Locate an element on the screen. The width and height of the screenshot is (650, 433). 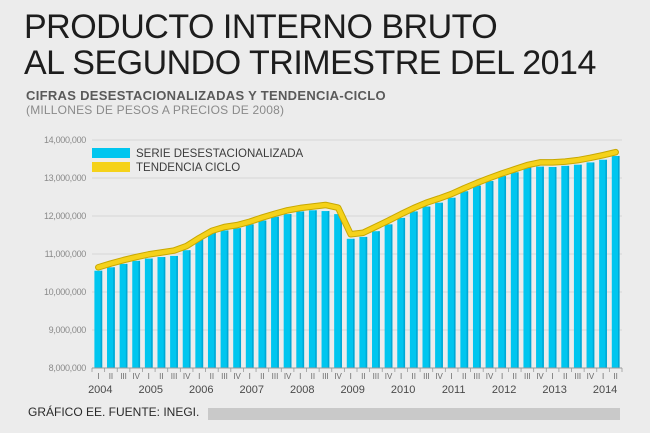
y-tick-label: 9,000,000 is located at coordinates (68, 330).